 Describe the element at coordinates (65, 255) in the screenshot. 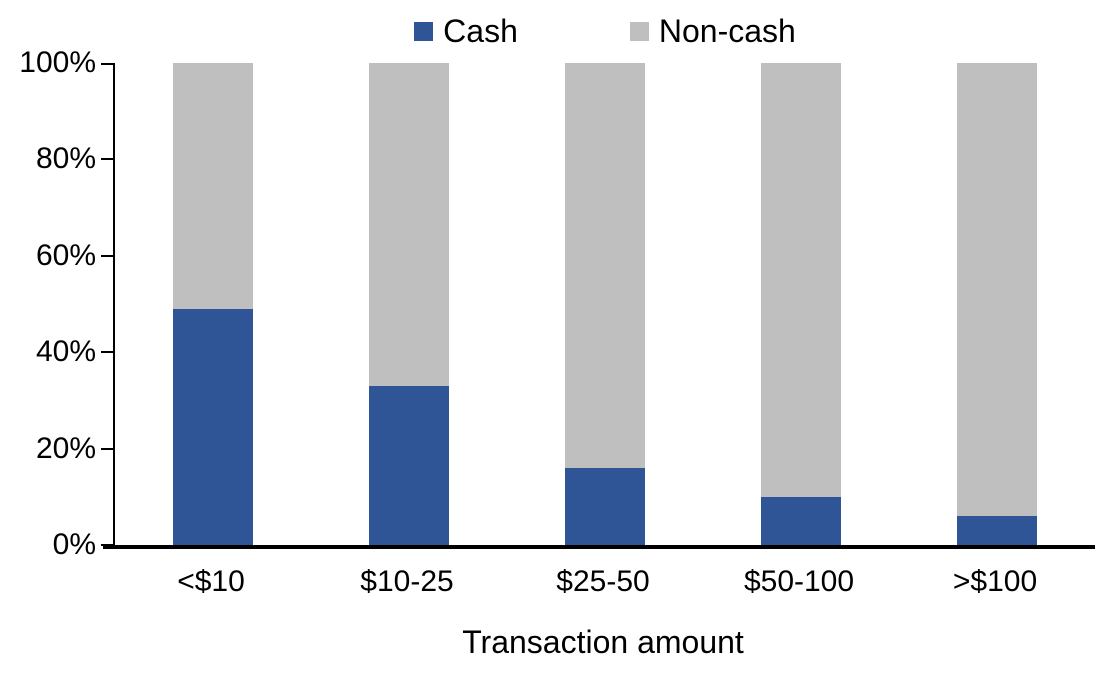

I see `y-tick-label: 60%` at that location.